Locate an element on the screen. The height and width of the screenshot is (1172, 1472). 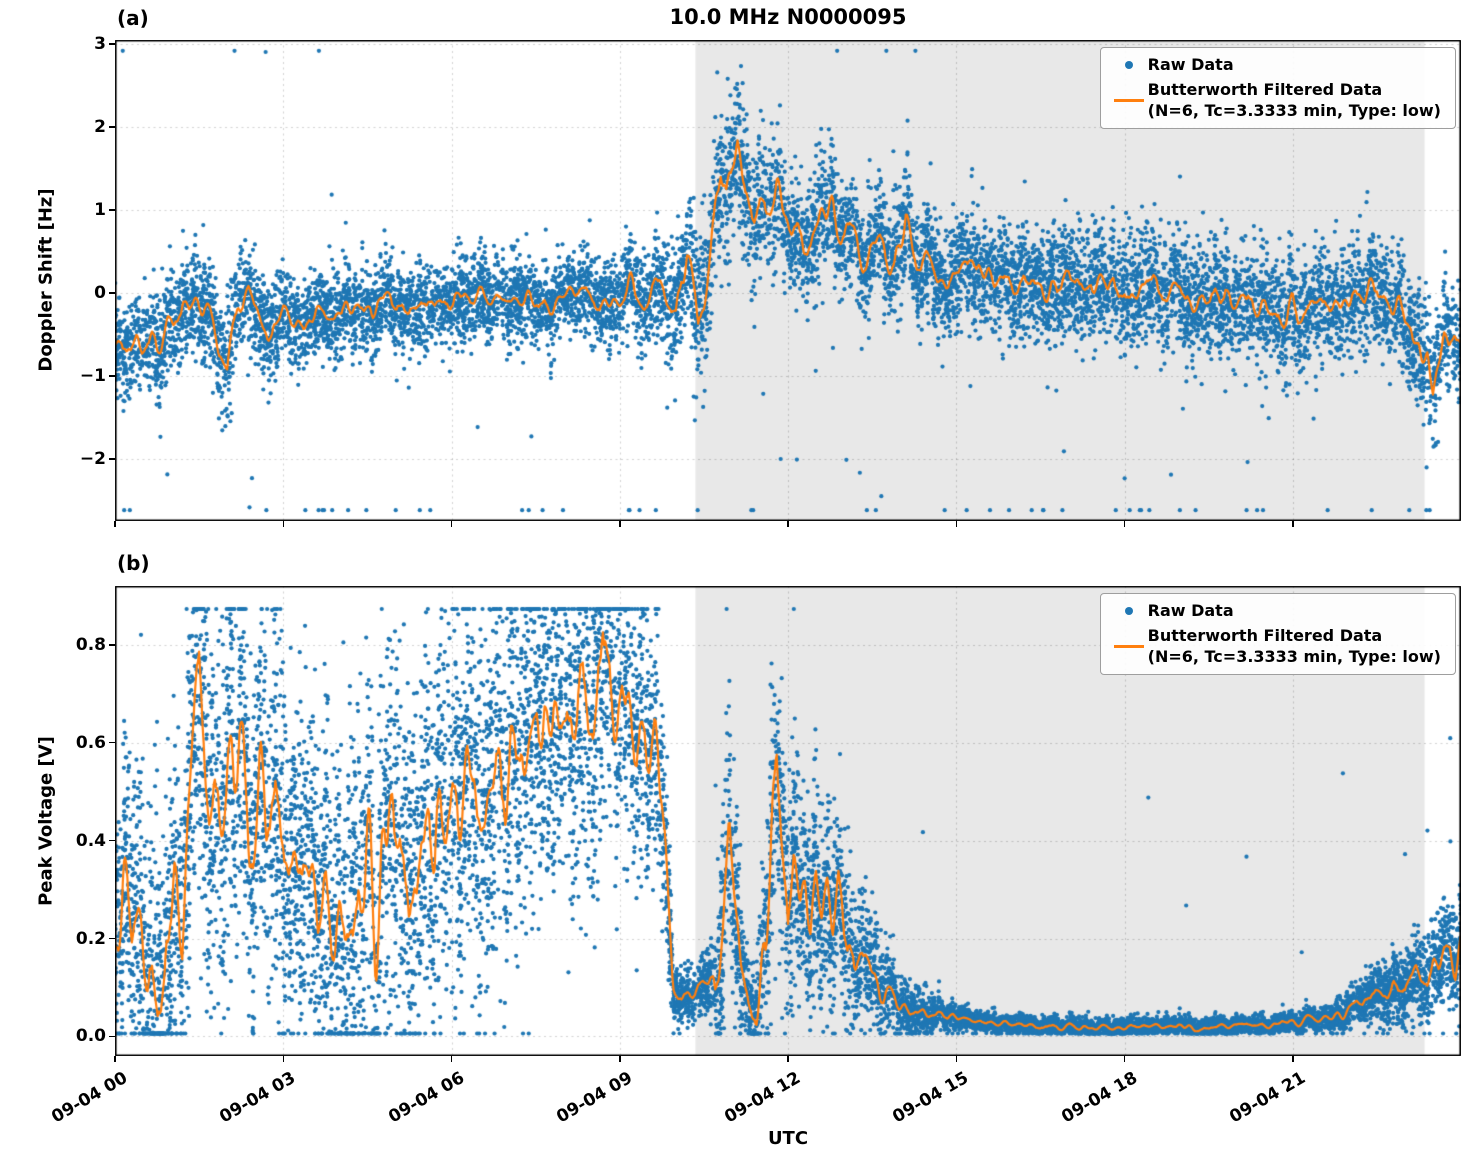
panel-a-label: (a) is located at coordinates (133, 18).